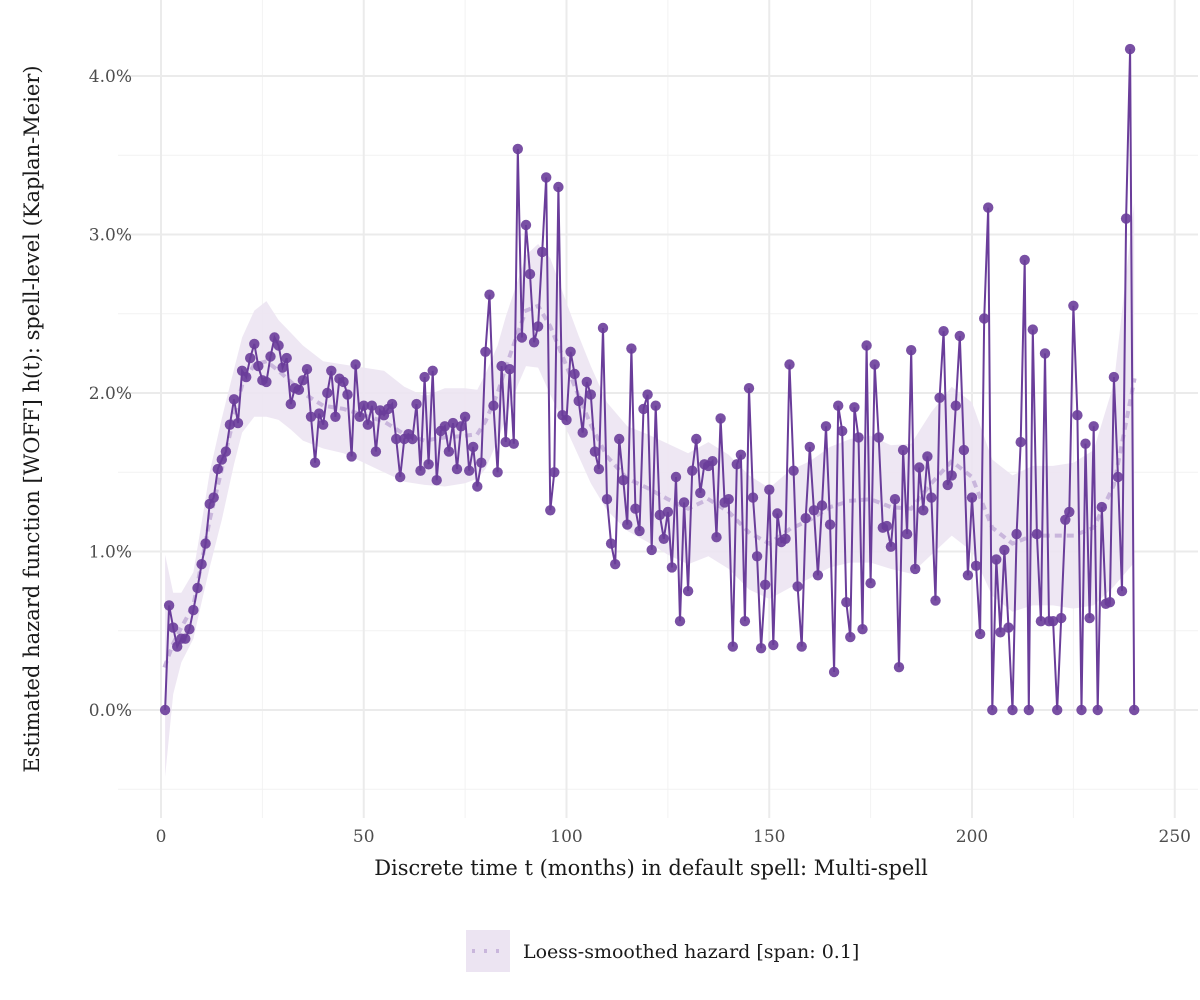 Image resolution: width=1200 pixels, height=1000 pixels. Describe the element at coordinates (110, 553) in the screenshot. I see `y-tick-label: 1.0%` at that location.